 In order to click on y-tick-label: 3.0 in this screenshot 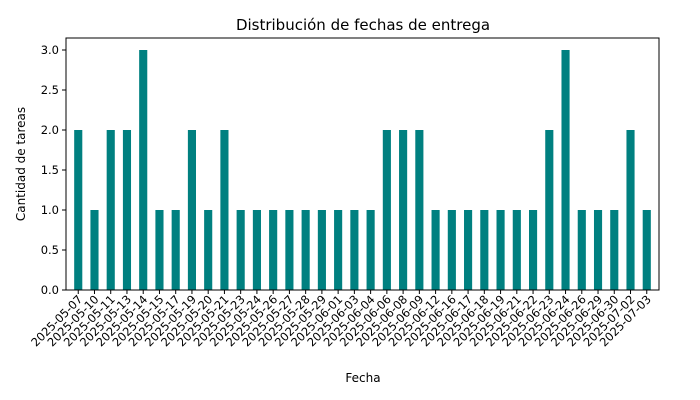, I will do `click(50, 50)`.